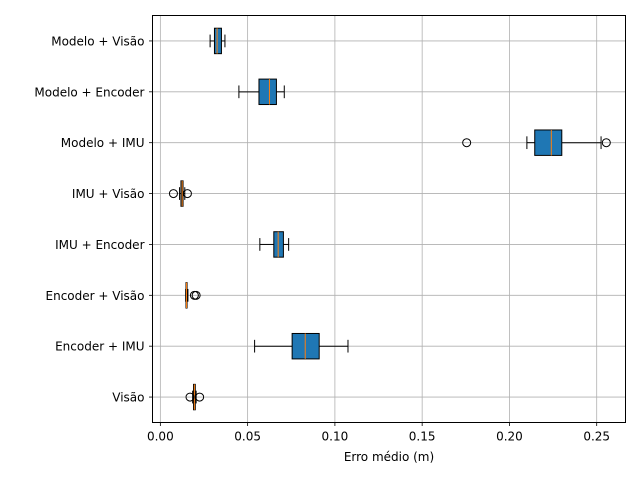 Image resolution: width=640 pixels, height=480 pixels. Describe the element at coordinates (509, 437) in the screenshot. I see `x-tick-label: 0.20` at that location.